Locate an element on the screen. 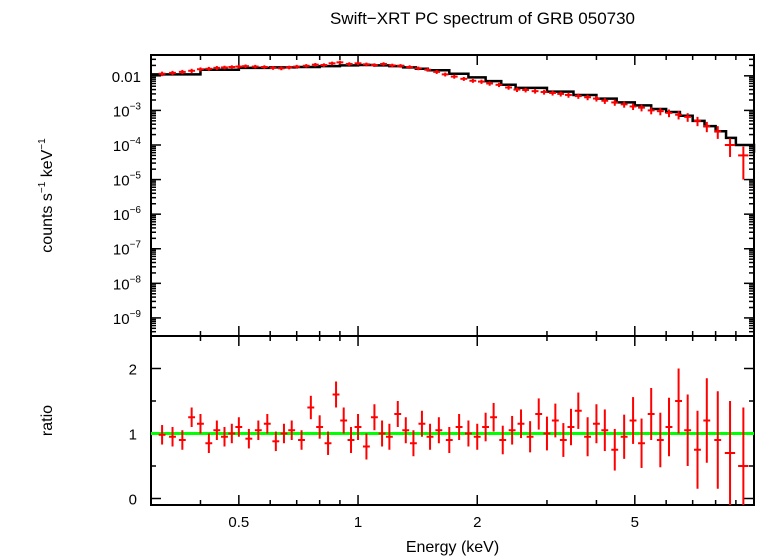  spectrum-y-tick-labels: 0.01 10⁻³ 10⁻⁴ 10⁻⁵ 10⁻⁶ 10⁻⁷ 10⁻⁸ 10⁻⁹ is located at coordinates (127, 198).